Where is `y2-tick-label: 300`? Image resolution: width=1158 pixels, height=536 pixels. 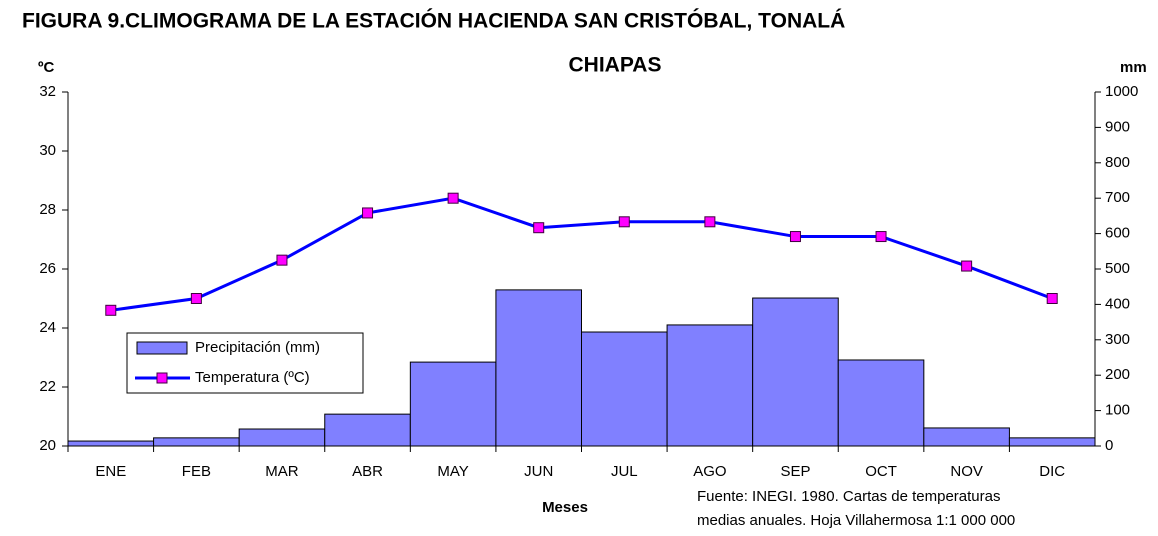 y2-tick-label: 300 is located at coordinates (1117, 339).